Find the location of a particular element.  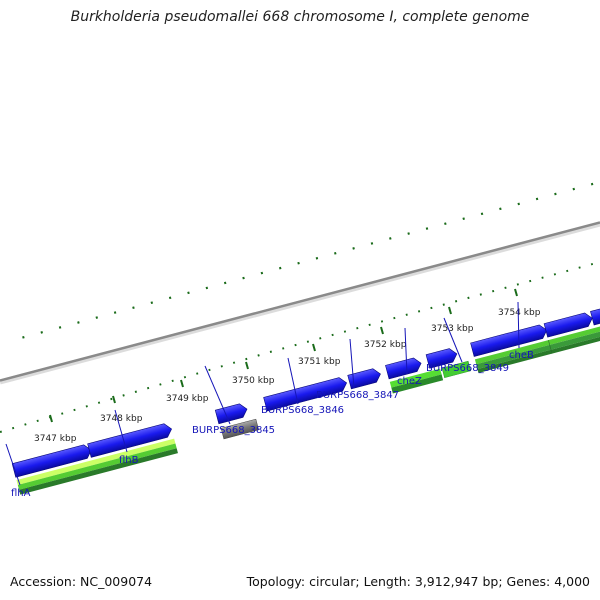

pseudo-gene-block is located at coordinates (239, 429).